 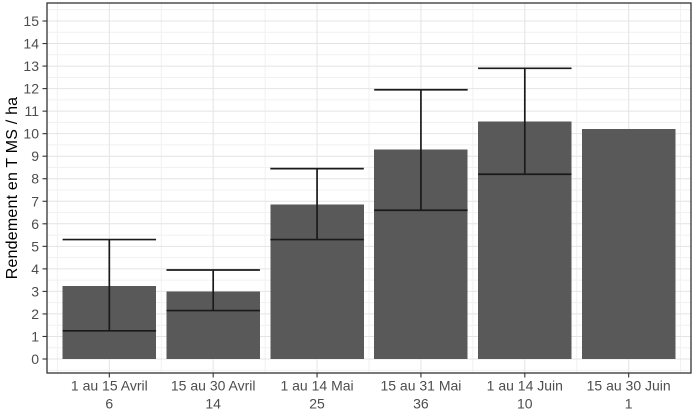 I want to click on bar, so click(x=628, y=244).